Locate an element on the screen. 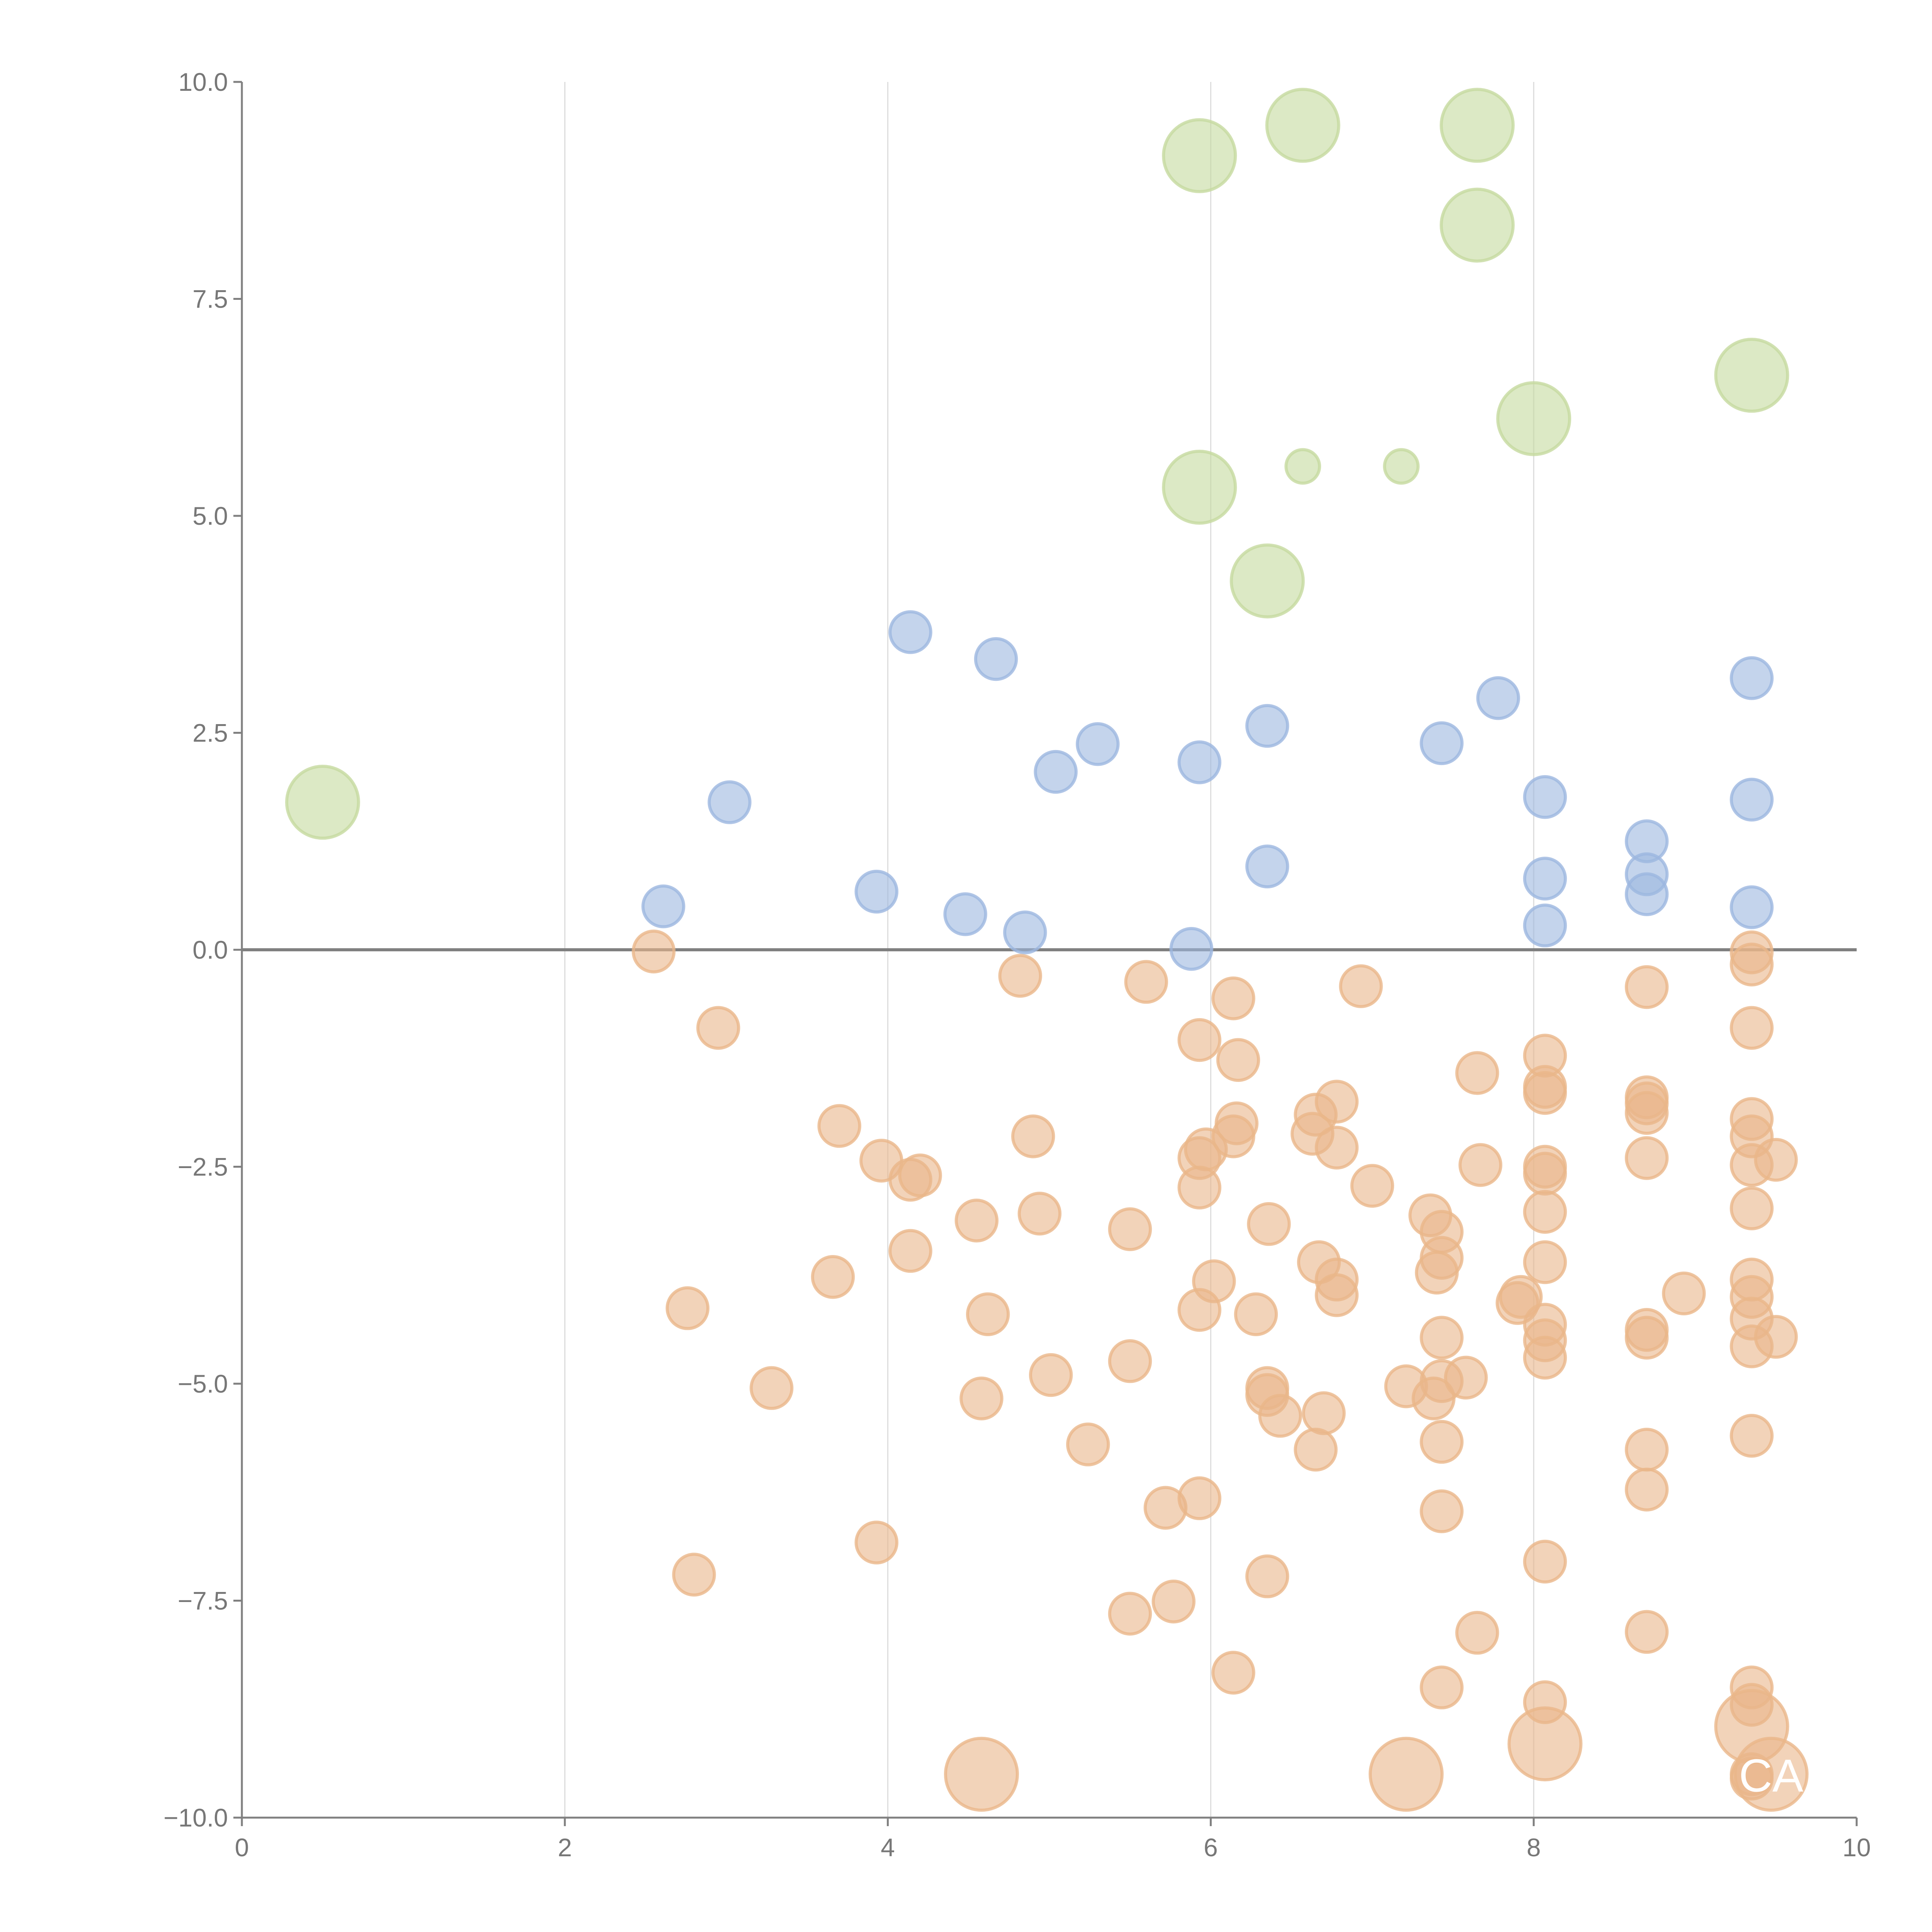 This screenshot has width=1932, height=1932. x-tick: 6 is located at coordinates (1211, 1840).